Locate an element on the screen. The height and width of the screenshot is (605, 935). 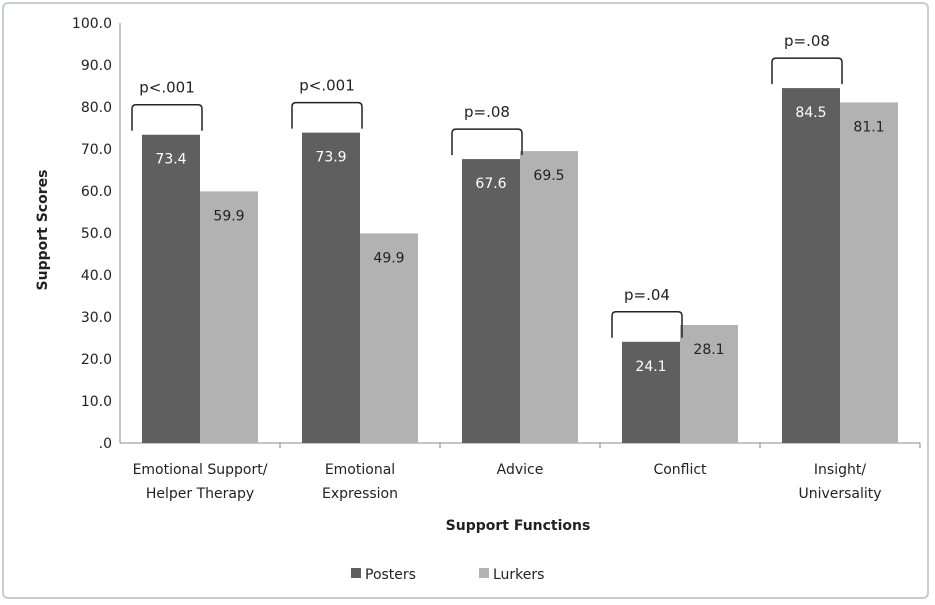
y-tick-label: 60.0 is located at coordinates (96, 192).